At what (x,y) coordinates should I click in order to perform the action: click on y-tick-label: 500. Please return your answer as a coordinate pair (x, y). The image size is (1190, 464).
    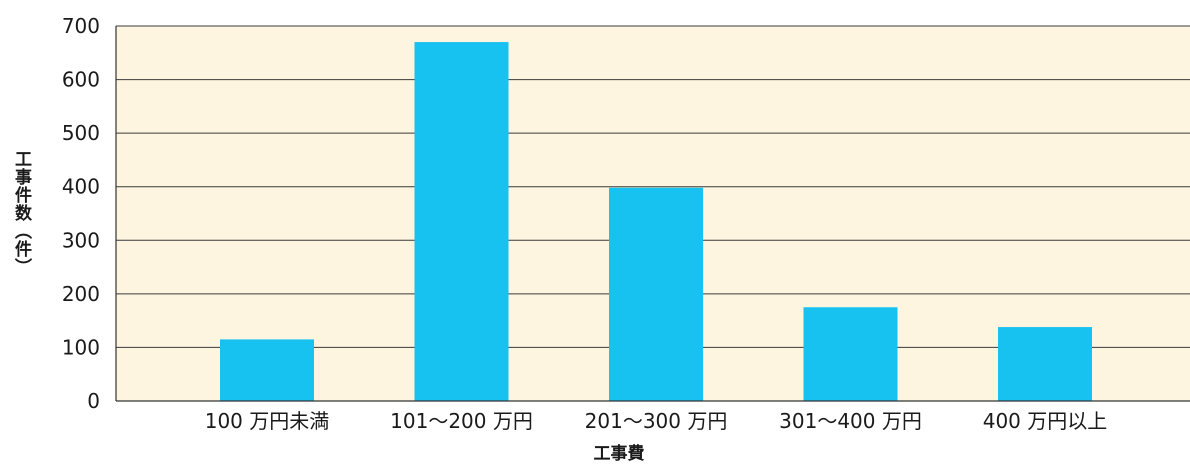
    Looking at the image, I should click on (81, 133).